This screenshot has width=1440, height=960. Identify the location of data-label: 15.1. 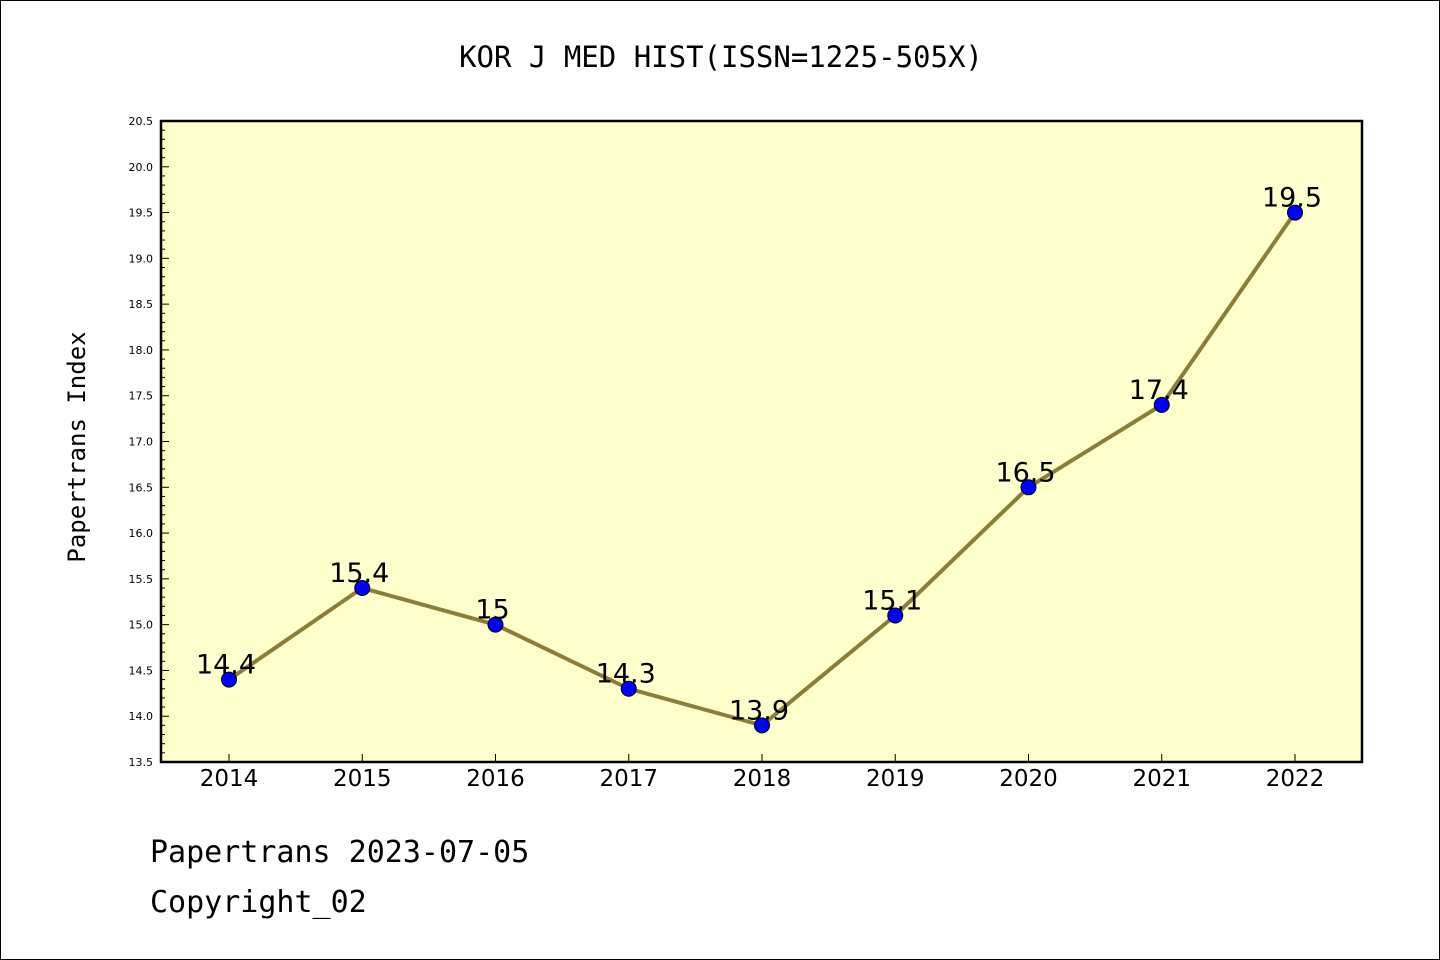
(892, 600).